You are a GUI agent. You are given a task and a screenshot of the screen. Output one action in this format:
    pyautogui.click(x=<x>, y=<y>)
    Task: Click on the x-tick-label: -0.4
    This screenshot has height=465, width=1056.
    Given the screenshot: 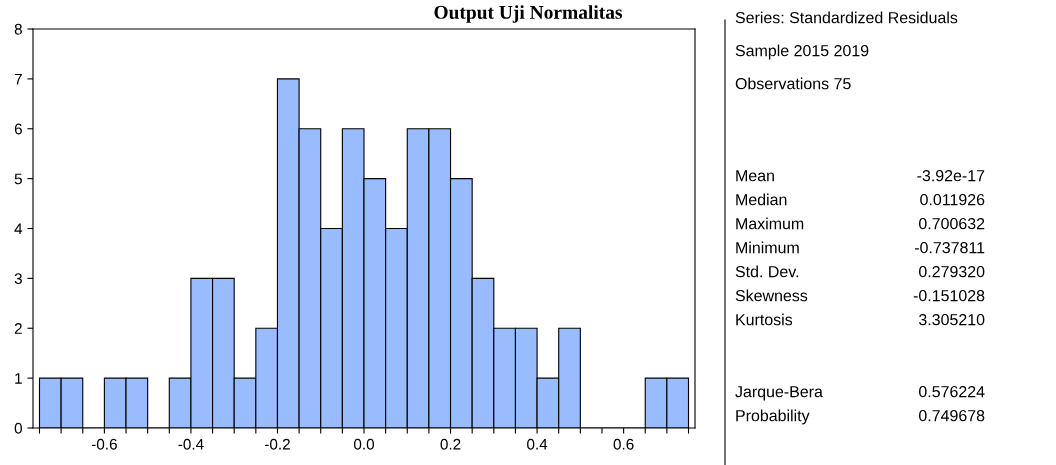 What is the action you would take?
    pyautogui.click(x=191, y=444)
    